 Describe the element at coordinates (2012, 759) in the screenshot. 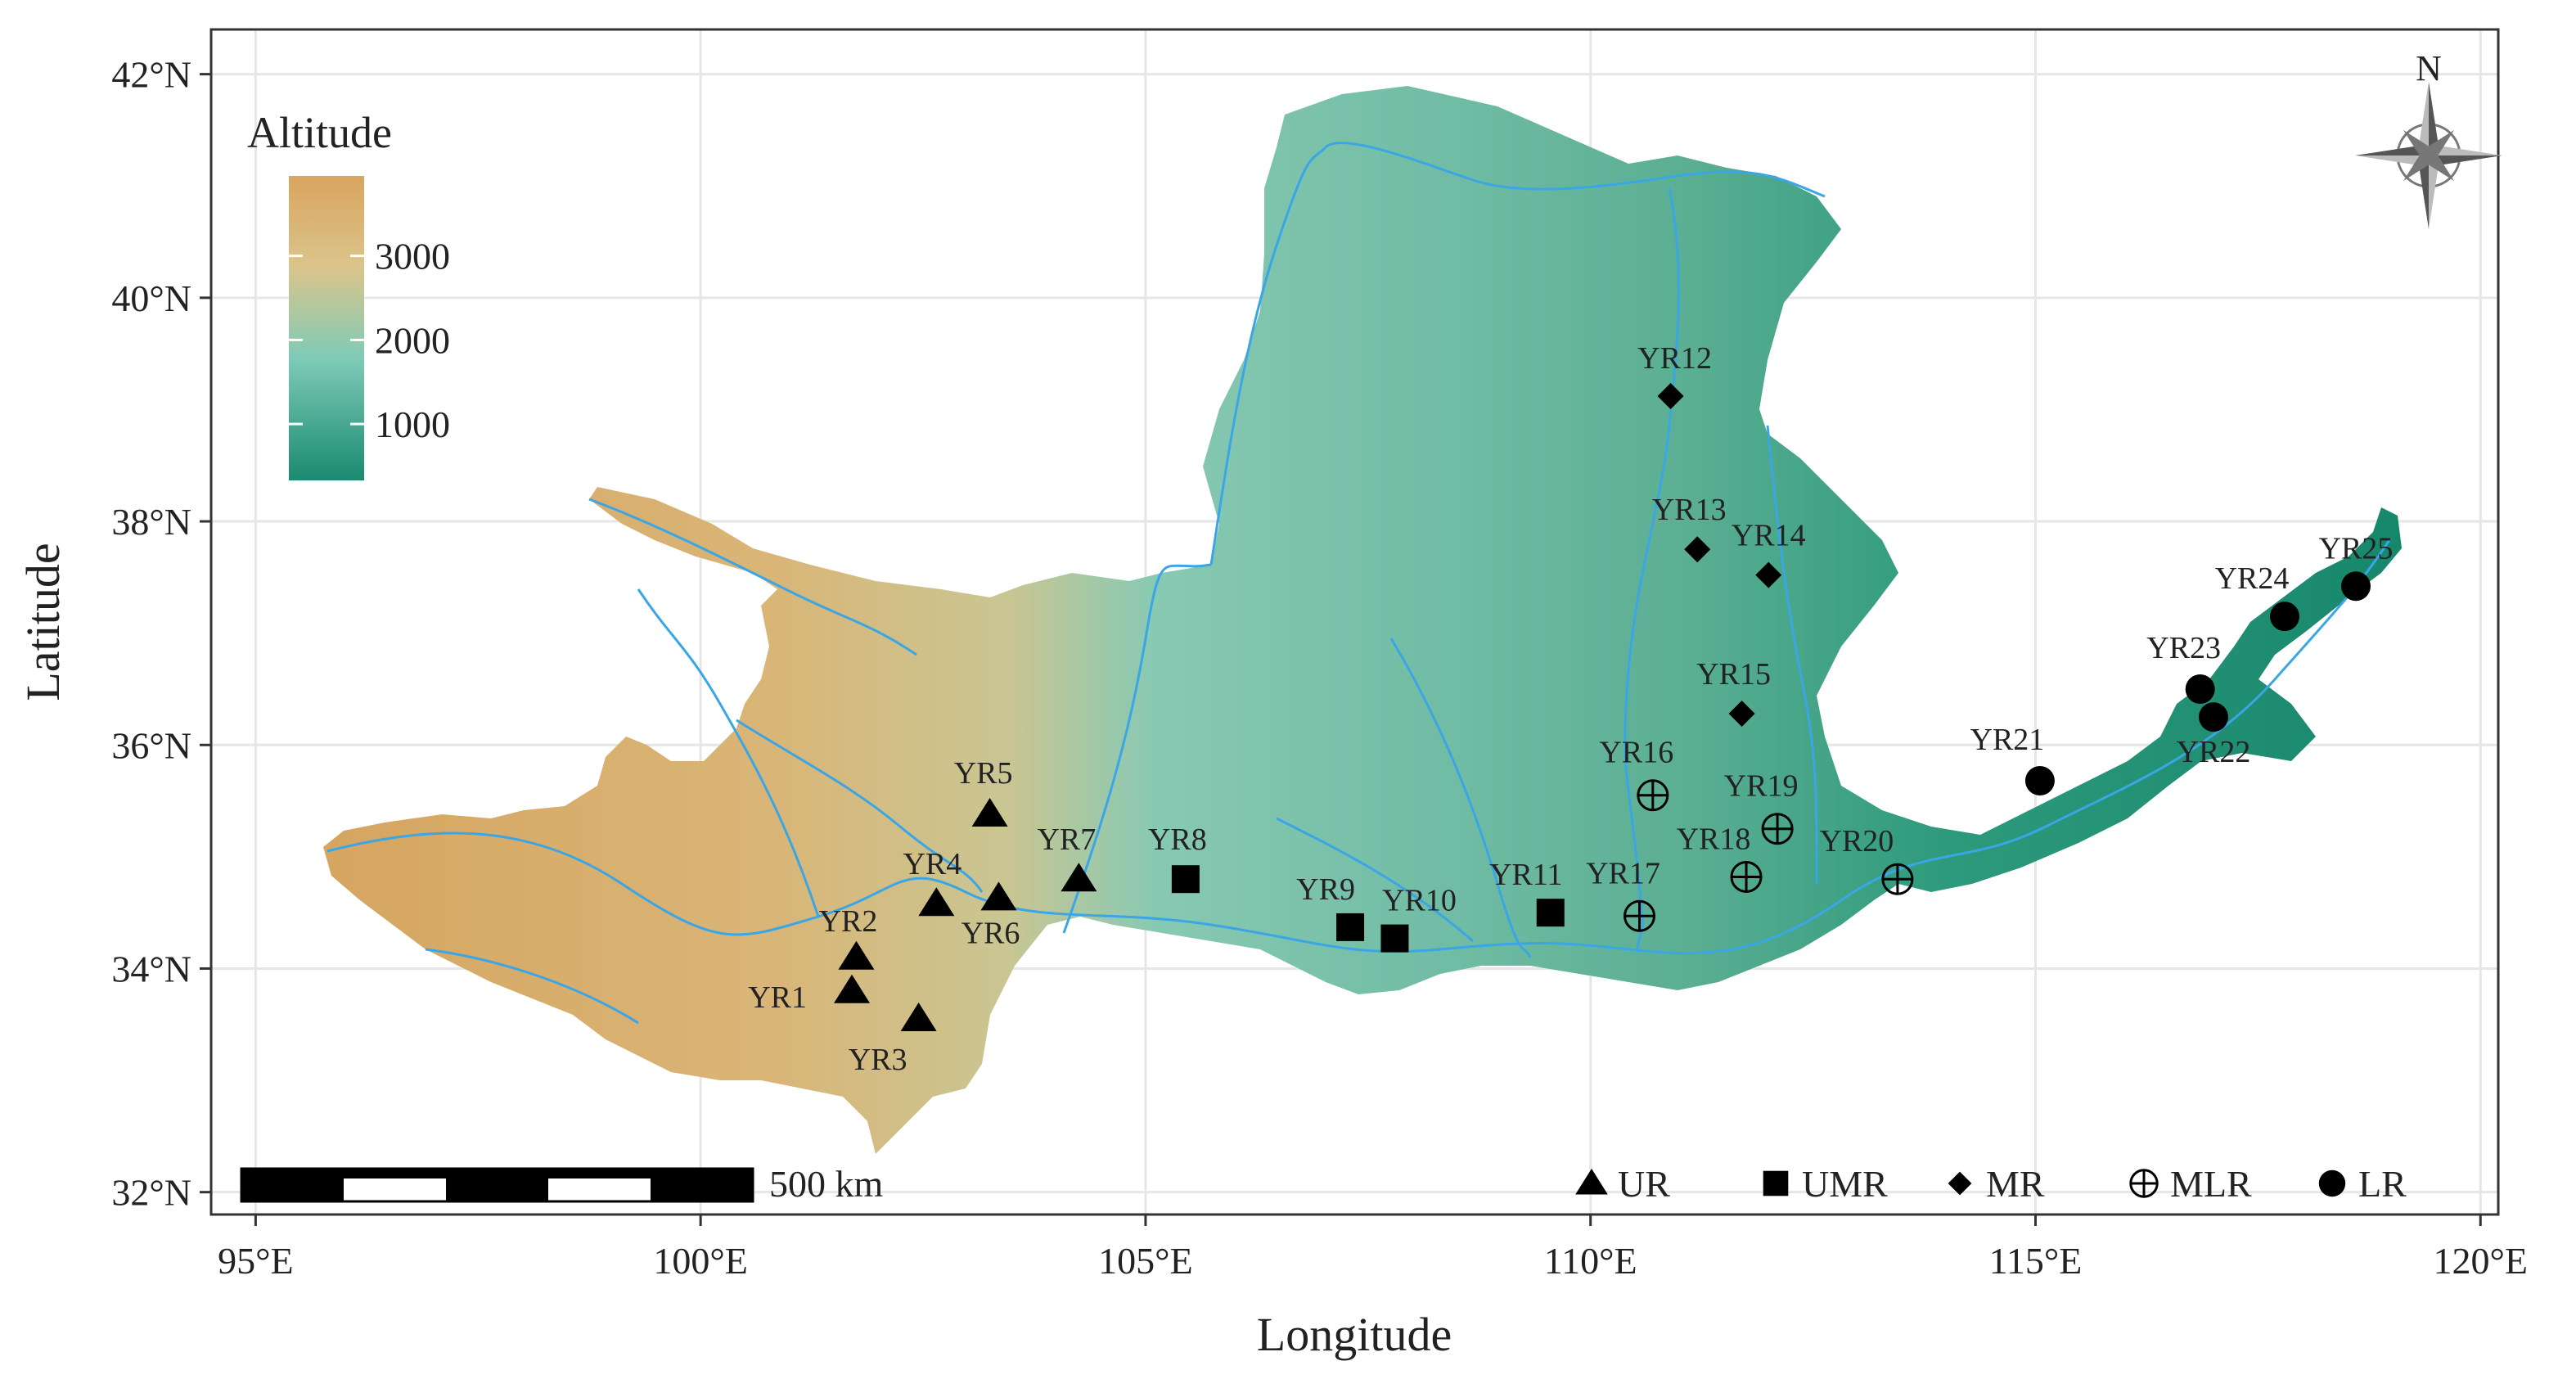

I see `sample-site-yr21: YR21` at that location.